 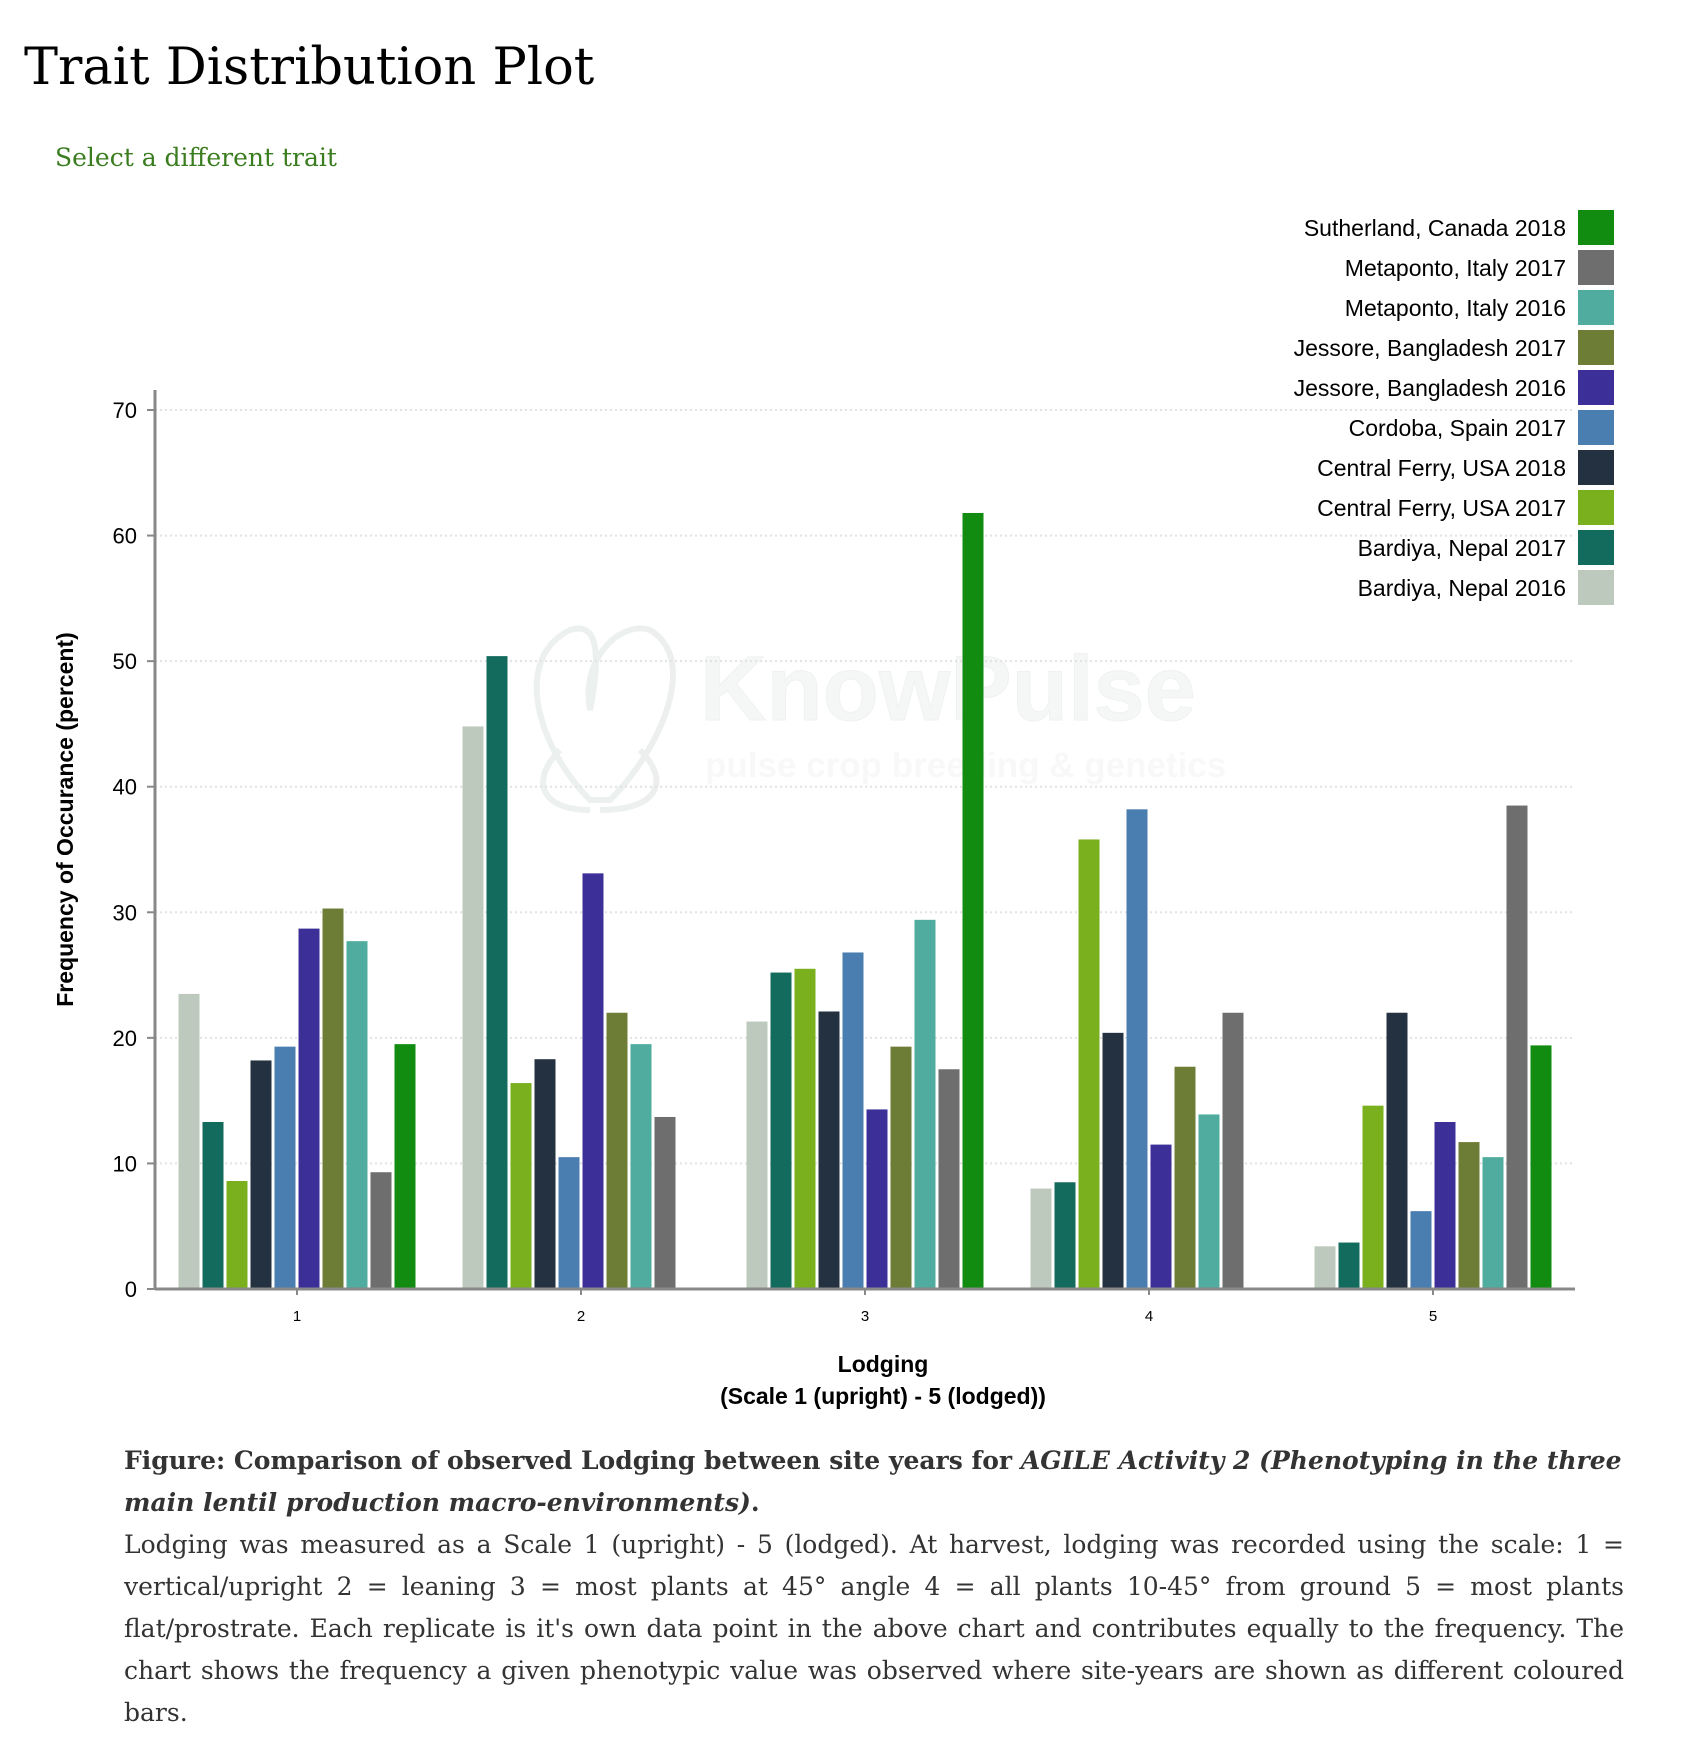 What do you see at coordinates (65, 819) in the screenshot?
I see `y-axis-label: Frequency of Occurance (percent)` at bounding box center [65, 819].